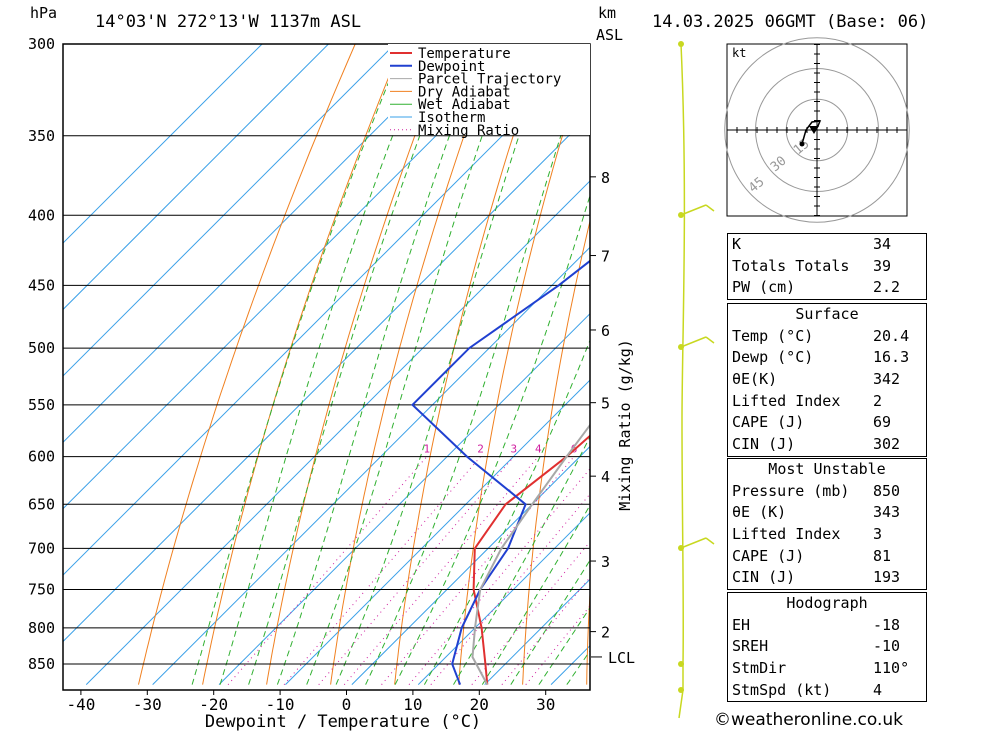 This screenshot has width=1000, height=733. Describe the element at coordinates (891, 357) in the screenshot. I see `surface-dewp-value: 16.3` at that location.